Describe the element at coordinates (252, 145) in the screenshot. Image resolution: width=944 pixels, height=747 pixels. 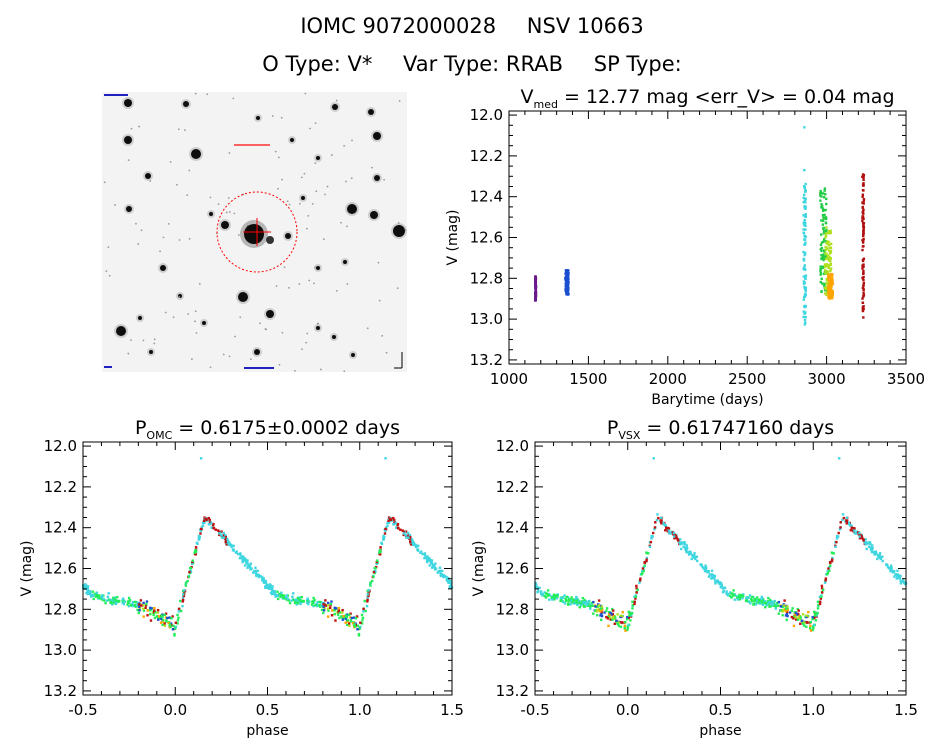
I see `finder-stamp` at that location.